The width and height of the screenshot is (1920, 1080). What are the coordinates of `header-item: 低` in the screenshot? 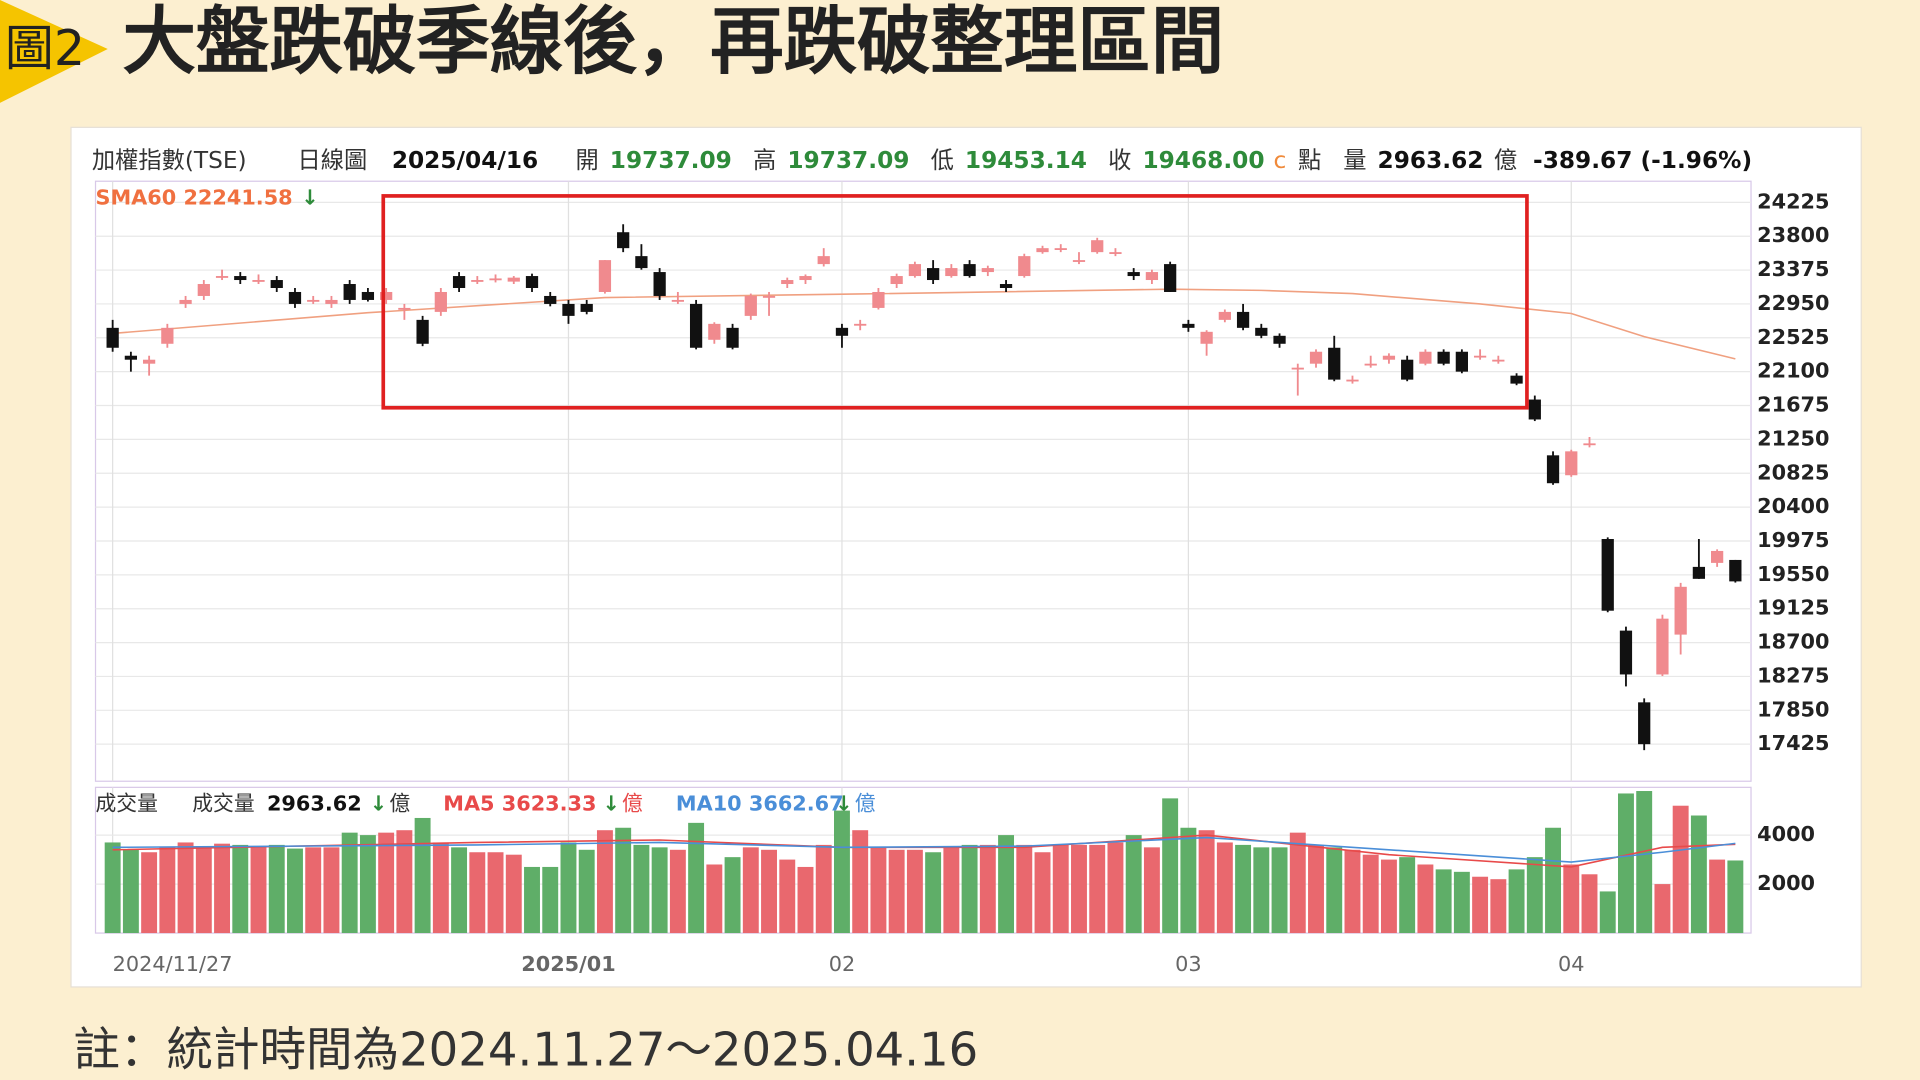 It's located at (942, 160).